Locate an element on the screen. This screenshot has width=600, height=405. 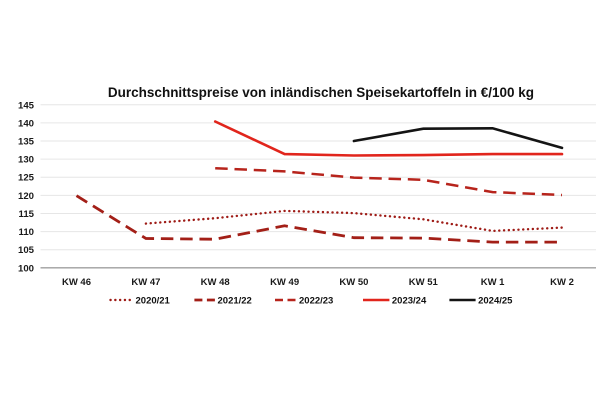
svg-text: 120 is located at coordinates (26, 196).